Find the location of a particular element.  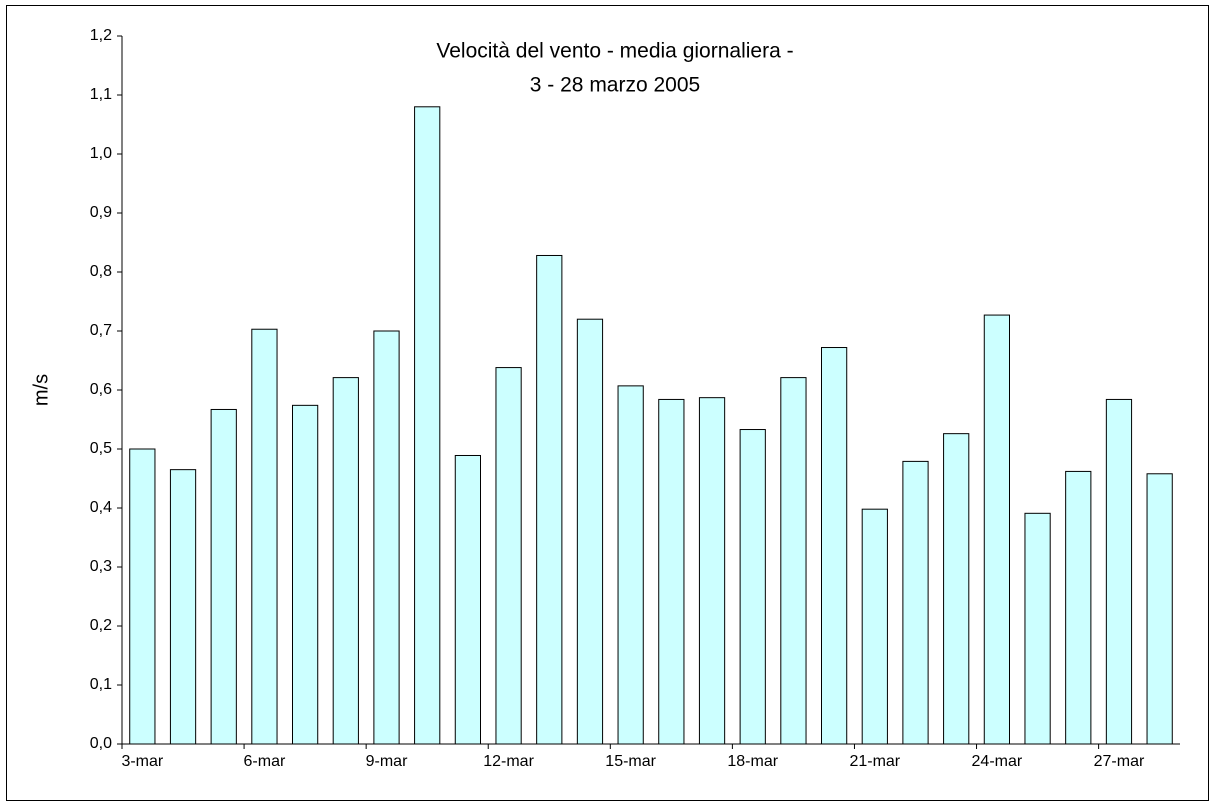

x-tick-label: 24-mar is located at coordinates (997, 761).